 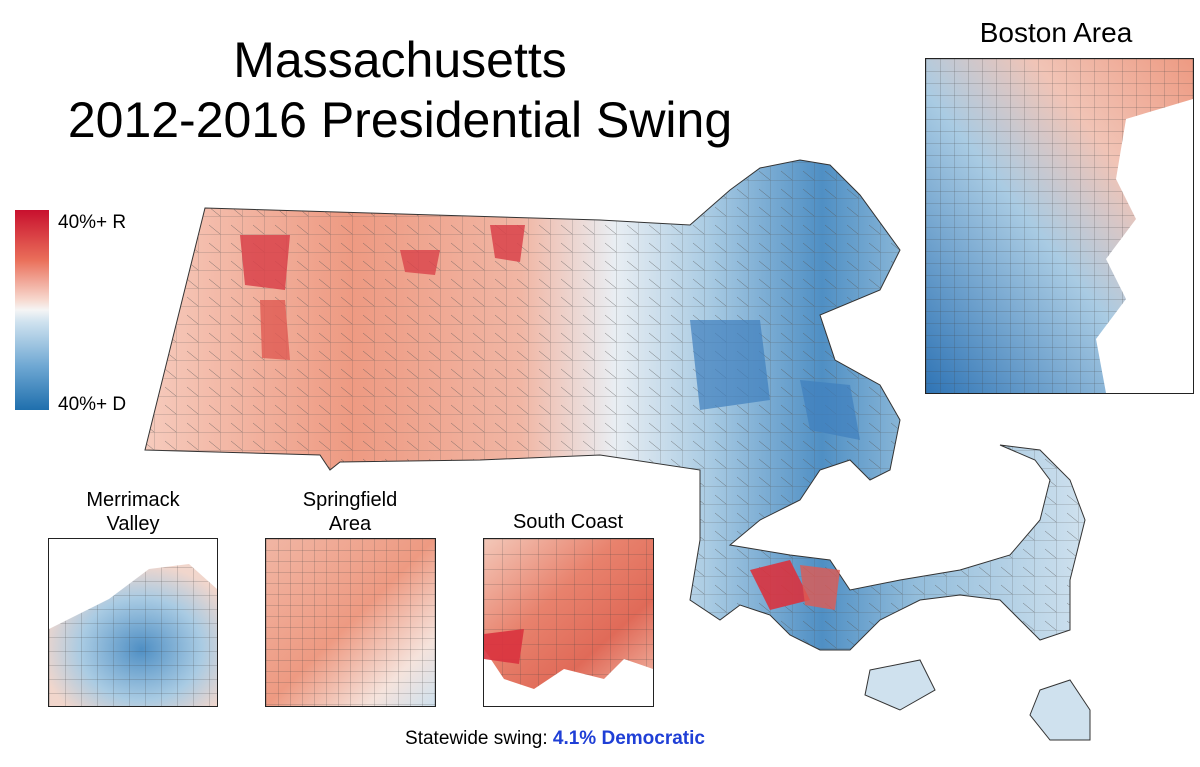 I want to click on color-legend, so click(x=32, y=310).